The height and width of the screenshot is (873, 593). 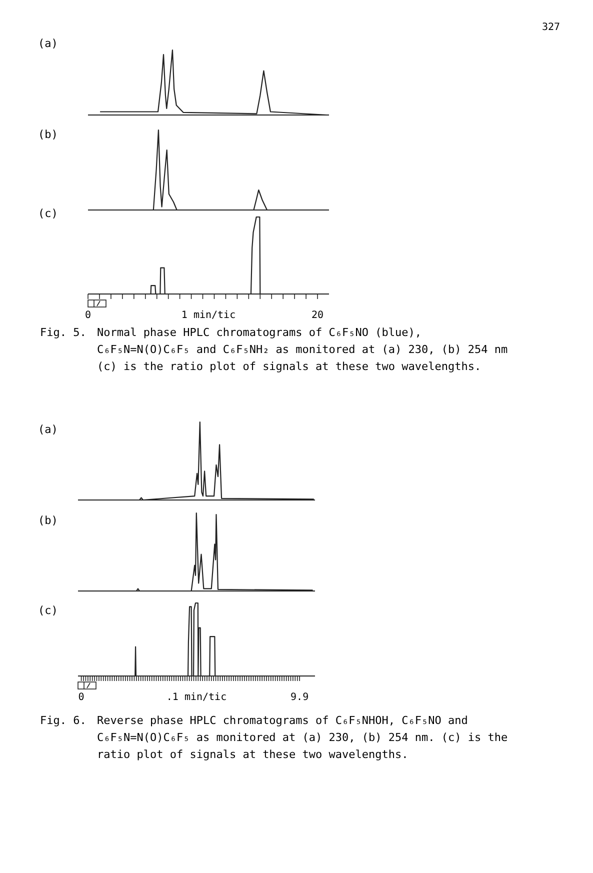 I want to click on caption: Fig. 6. Reverse phase HPLC chromatograms of C₆F₅NHOH, C₆F₅NO and C₆F₅N=N(O)C₆F₅ as monitored at (a) 230, (b) 254 nm. (c) is the ratio plot of signals at these two wavelengths., so click(x=274, y=737).